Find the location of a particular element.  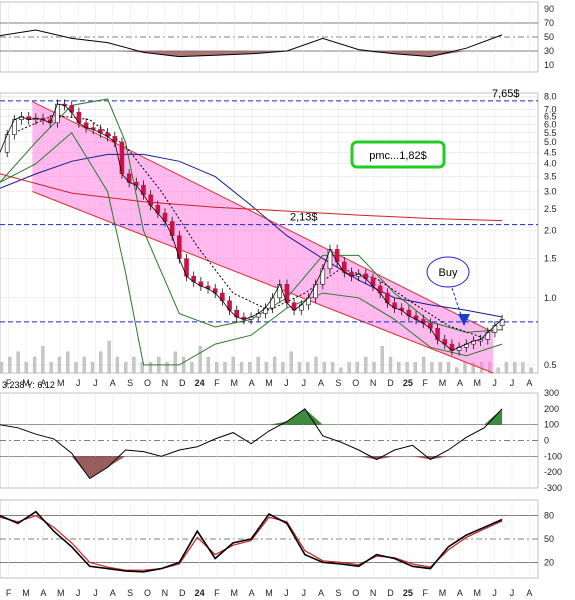

month-label-price: 25 is located at coordinates (408, 383).